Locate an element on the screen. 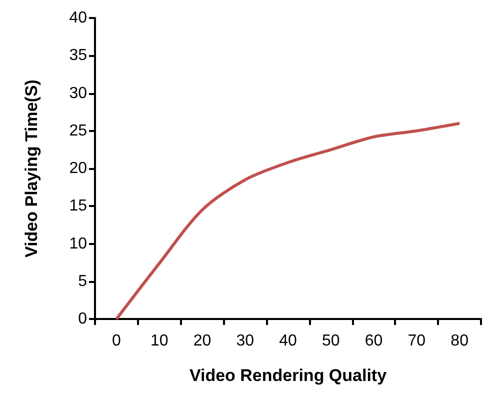  y-tick-label: 35 is located at coordinates (78, 55).